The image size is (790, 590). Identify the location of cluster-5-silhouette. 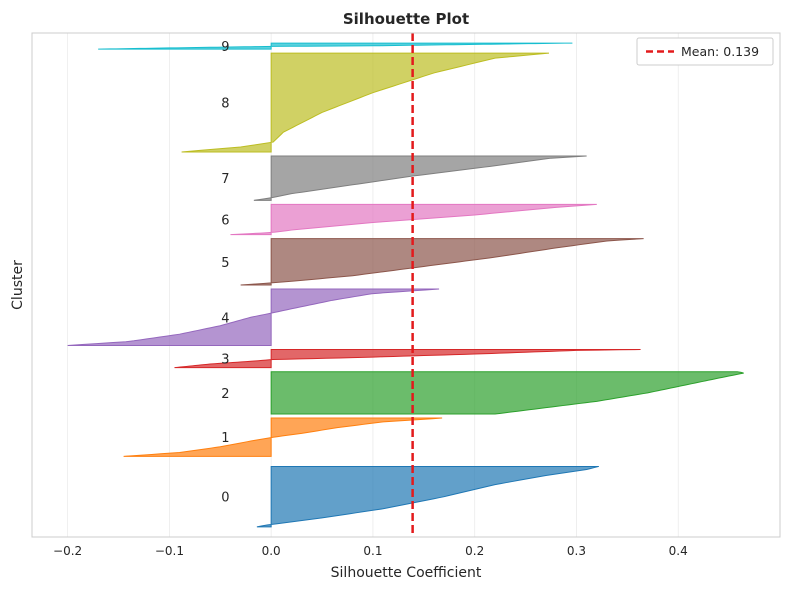
(442, 262).